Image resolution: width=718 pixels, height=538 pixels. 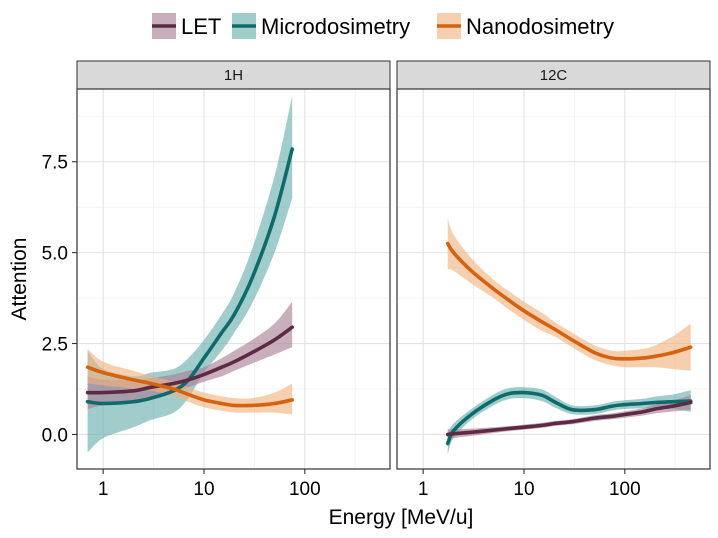 I want to click on legend: LET Microdosimetry Nanodosimetry, so click(x=383, y=26).